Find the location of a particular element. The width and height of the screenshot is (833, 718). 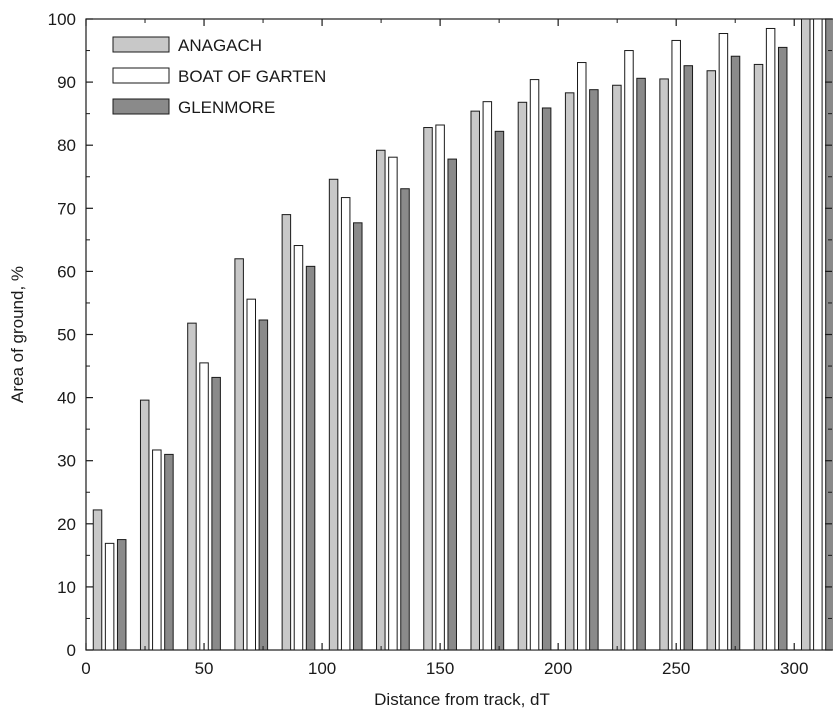

y-tick-label: 10 is located at coordinates (66, 587).